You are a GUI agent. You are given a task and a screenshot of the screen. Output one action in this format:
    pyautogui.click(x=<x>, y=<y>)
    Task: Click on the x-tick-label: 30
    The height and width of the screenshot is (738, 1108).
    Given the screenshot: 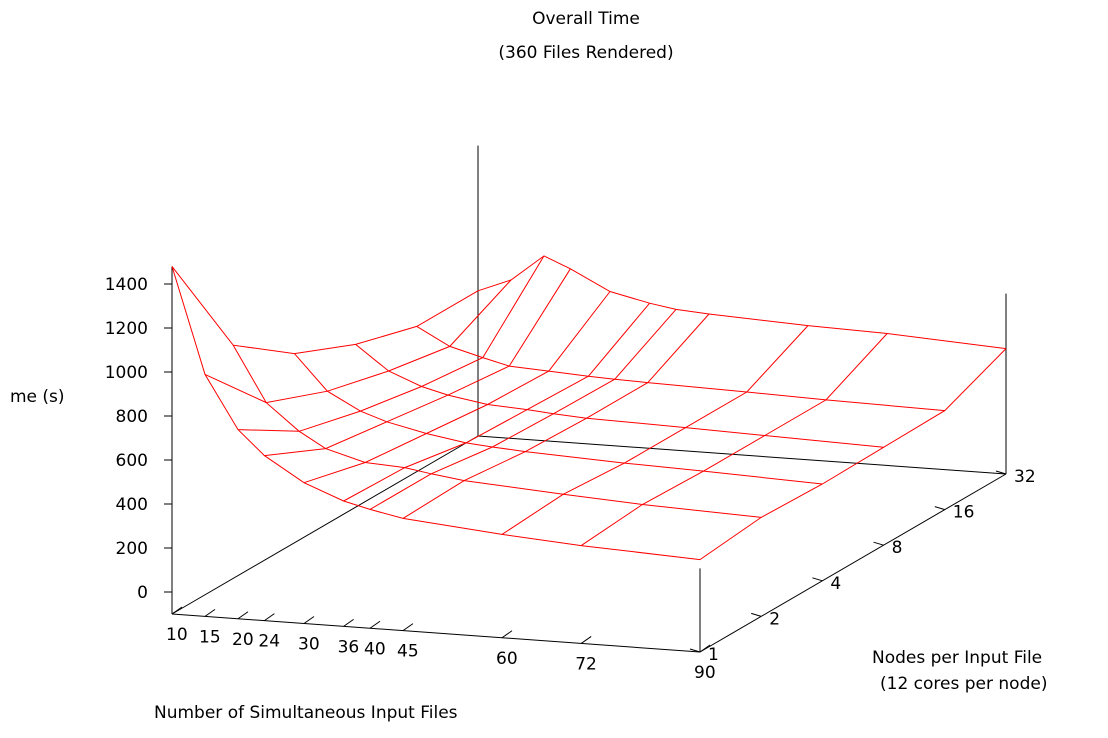 What is the action you would take?
    pyautogui.click(x=309, y=645)
    